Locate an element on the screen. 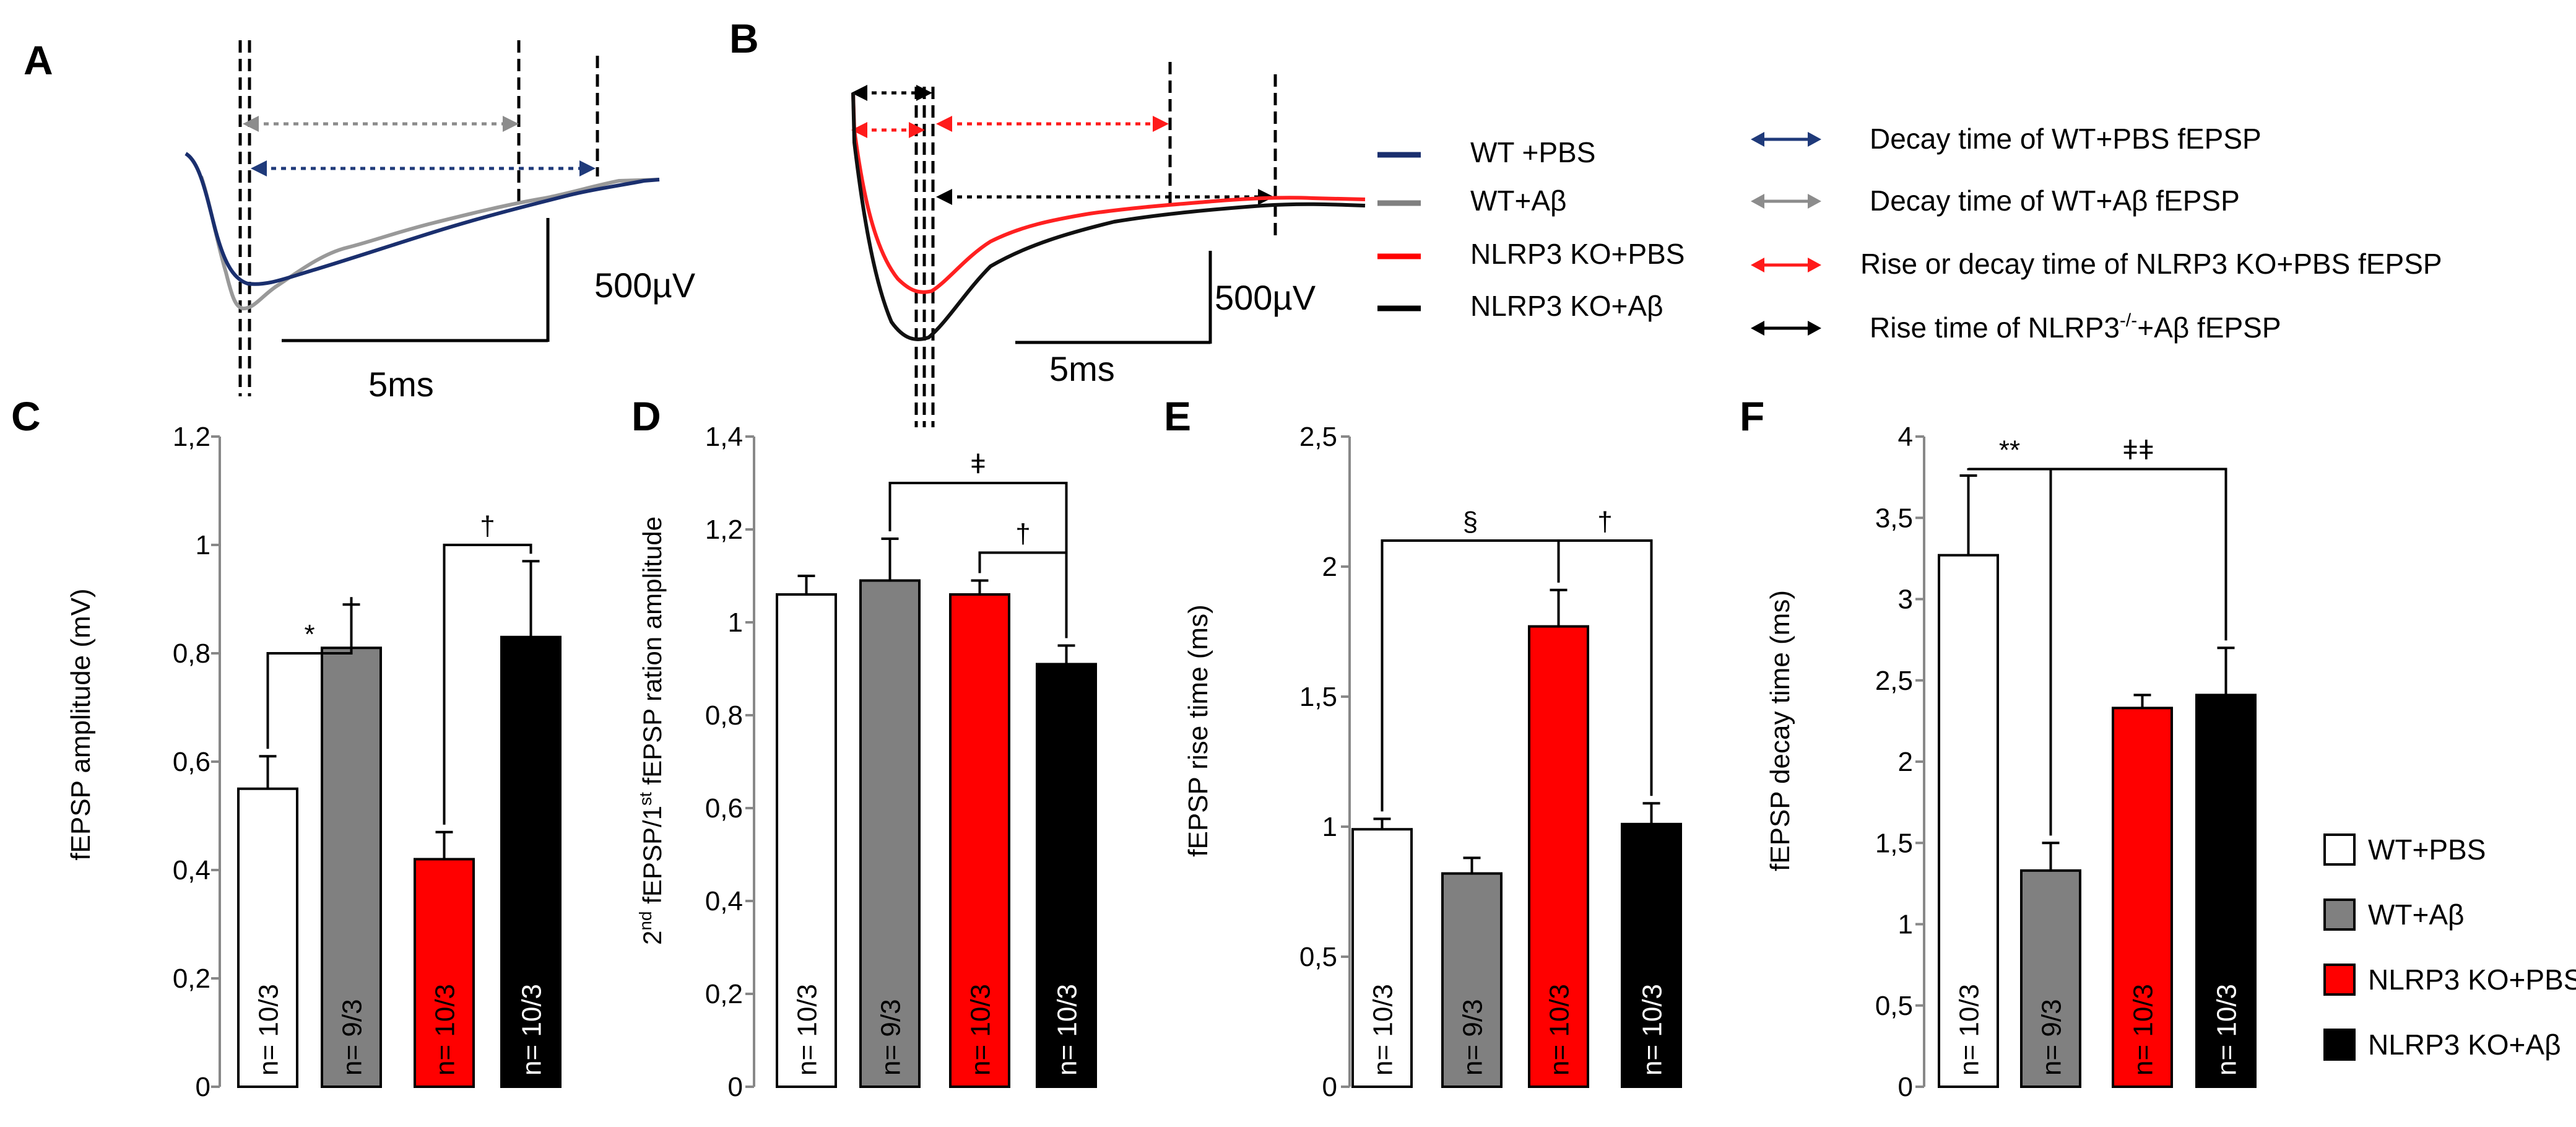 This screenshot has width=2576, height=1127. panel-letter-f: F is located at coordinates (1752, 416).